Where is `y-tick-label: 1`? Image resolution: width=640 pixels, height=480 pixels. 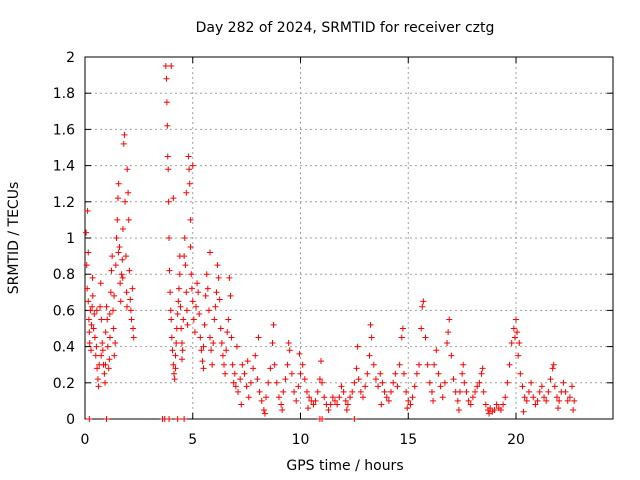
y-tick-label: 1 is located at coordinates (70, 239).